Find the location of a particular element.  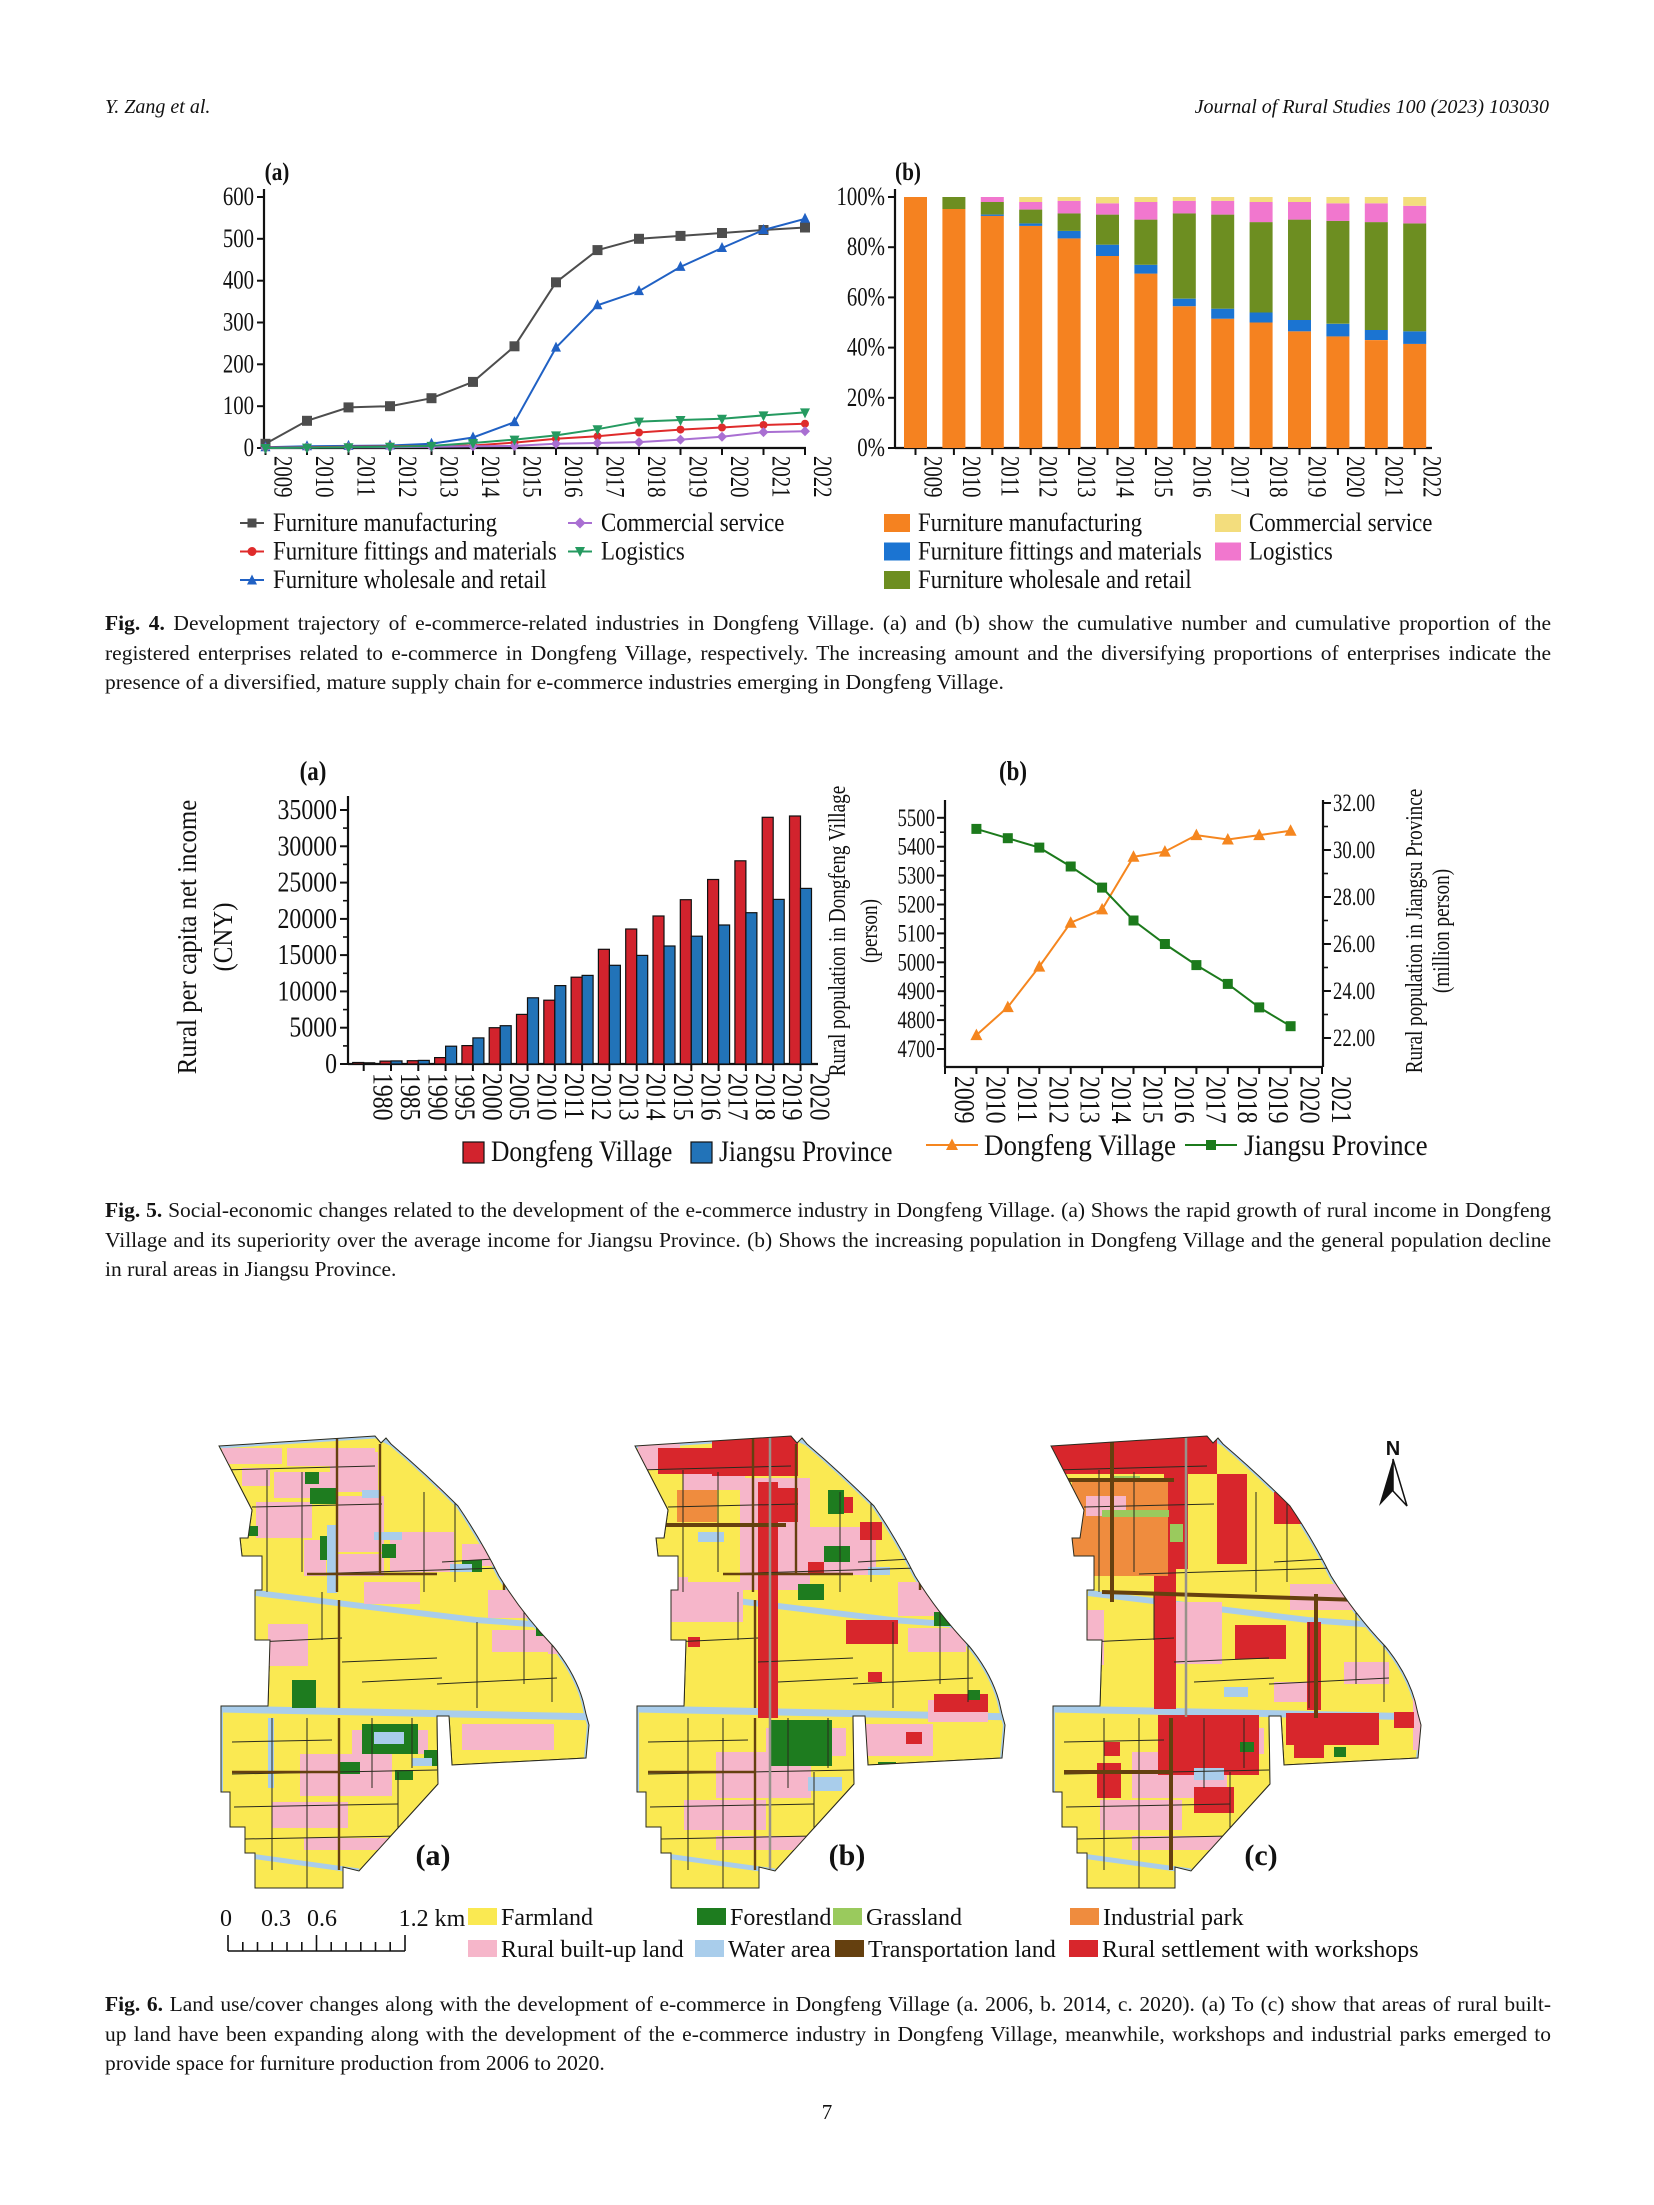

svg-text: 40% is located at coordinates (866, 348).